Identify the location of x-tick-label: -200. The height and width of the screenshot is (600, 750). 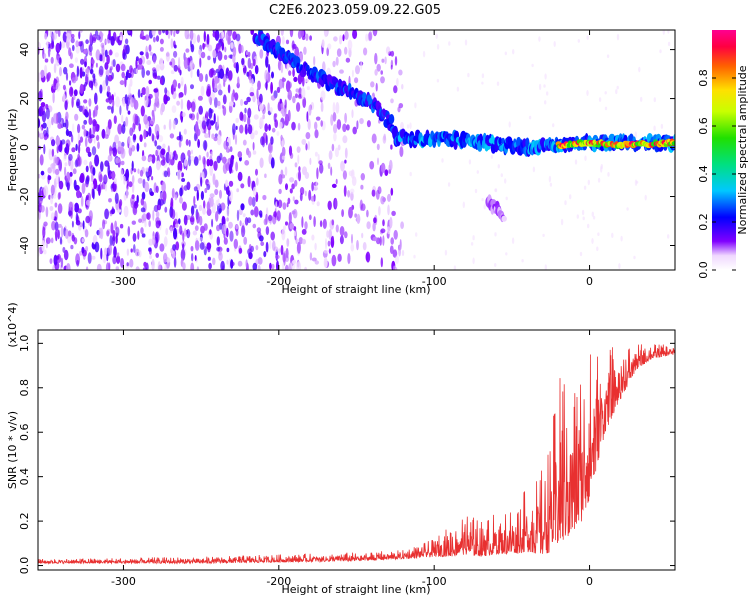
(278, 581).